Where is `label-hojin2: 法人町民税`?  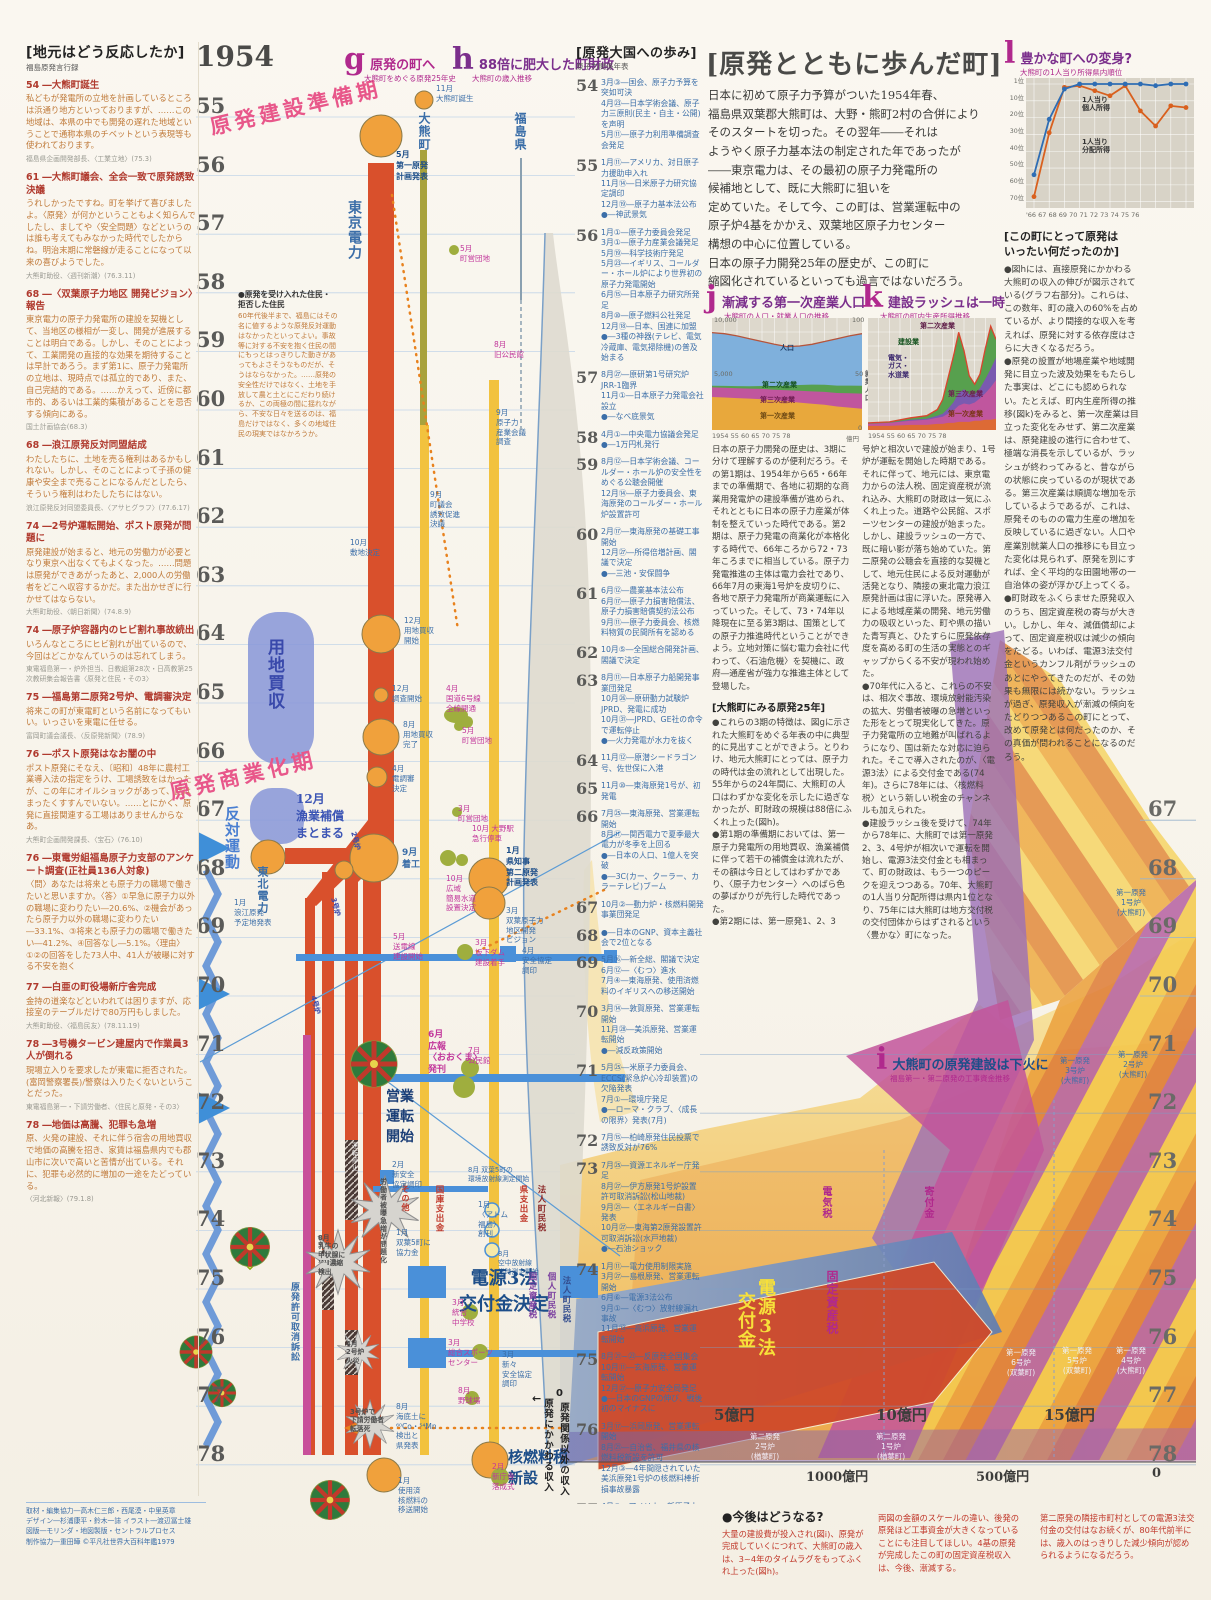
label-hojin2: 法人町民税 is located at coordinates (566, 1300).